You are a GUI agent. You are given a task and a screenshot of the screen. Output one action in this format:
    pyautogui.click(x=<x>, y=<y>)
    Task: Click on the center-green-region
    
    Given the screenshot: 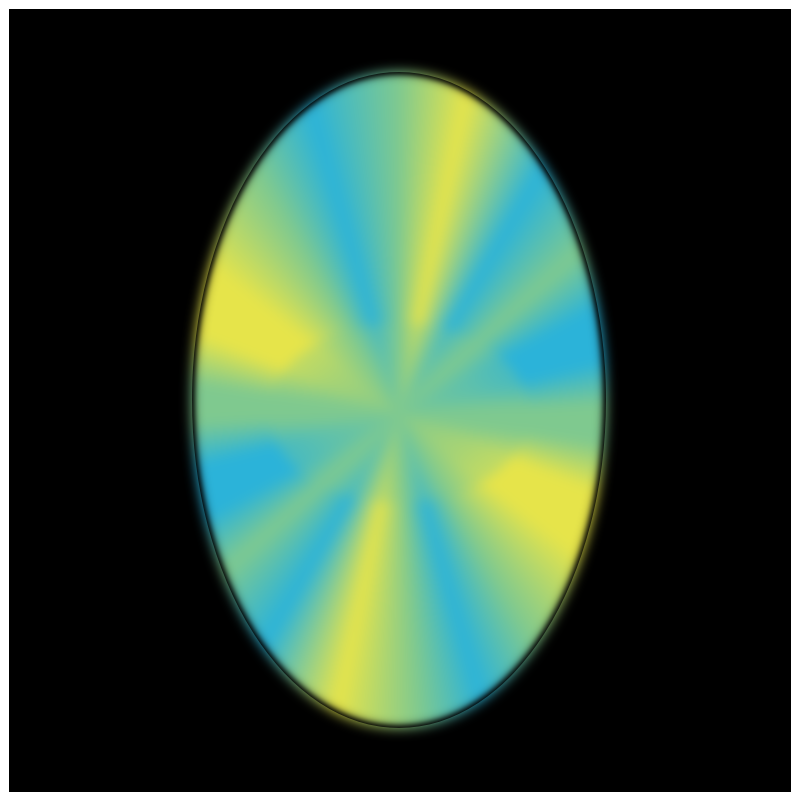 What is the action you would take?
    pyautogui.click(x=399, y=413)
    